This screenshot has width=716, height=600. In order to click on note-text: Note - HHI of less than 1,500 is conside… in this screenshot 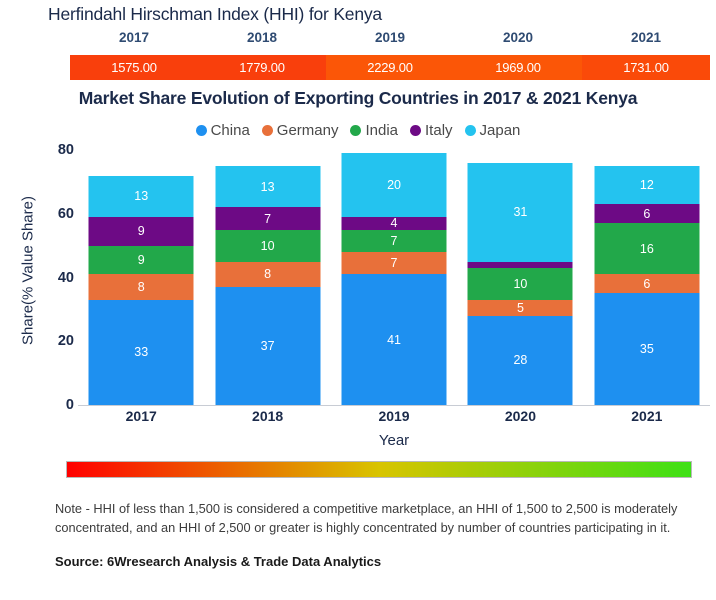, I will do `click(366, 518)`.